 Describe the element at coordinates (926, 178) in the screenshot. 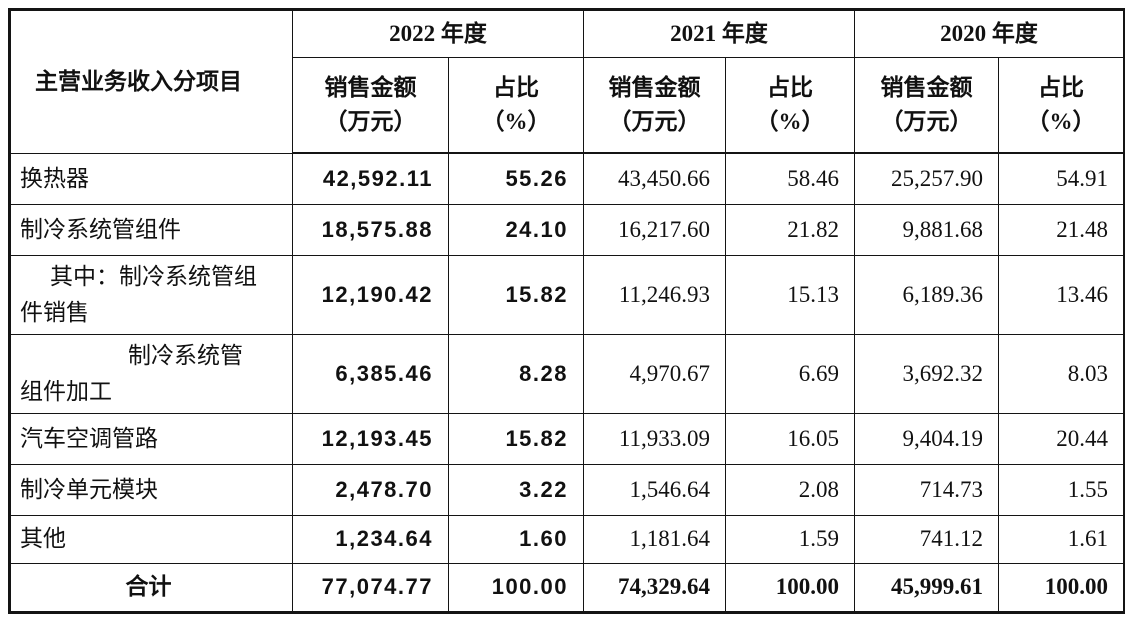

I see `amount-2020: 25,257.90` at that location.